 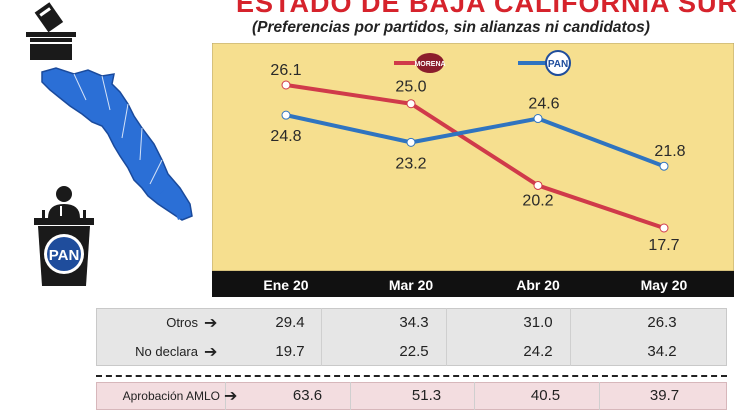 What do you see at coordinates (475, 141) in the screenshot?
I see `series-line-pan` at bounding box center [475, 141].